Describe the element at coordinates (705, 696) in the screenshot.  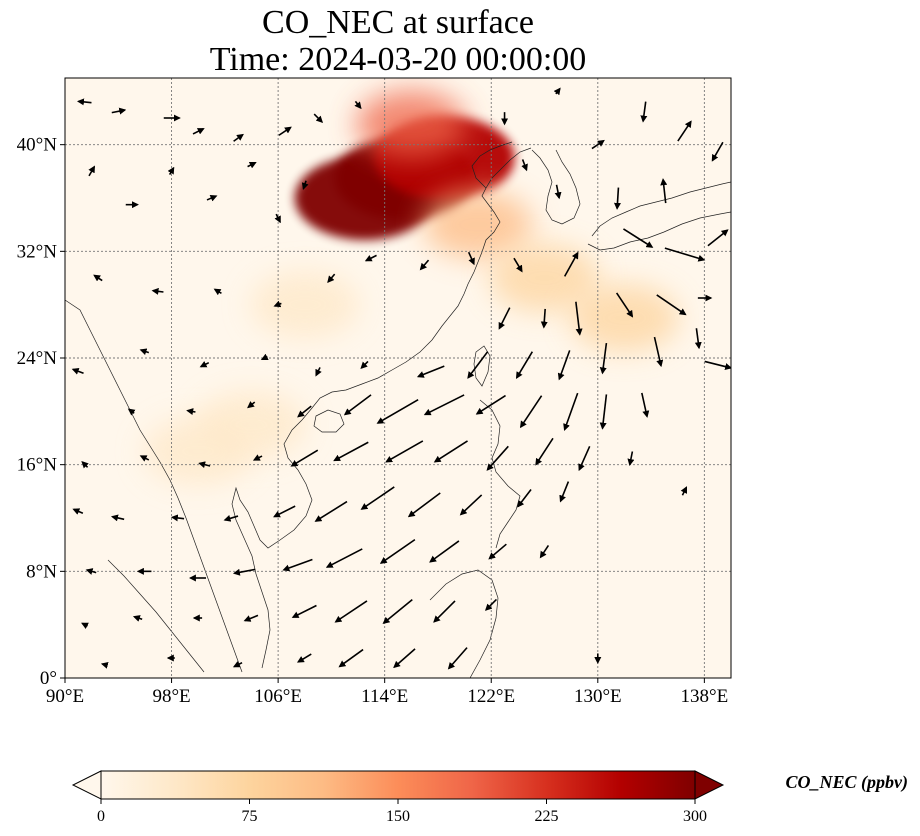
I see `x-tick-label: 138°E` at that location.